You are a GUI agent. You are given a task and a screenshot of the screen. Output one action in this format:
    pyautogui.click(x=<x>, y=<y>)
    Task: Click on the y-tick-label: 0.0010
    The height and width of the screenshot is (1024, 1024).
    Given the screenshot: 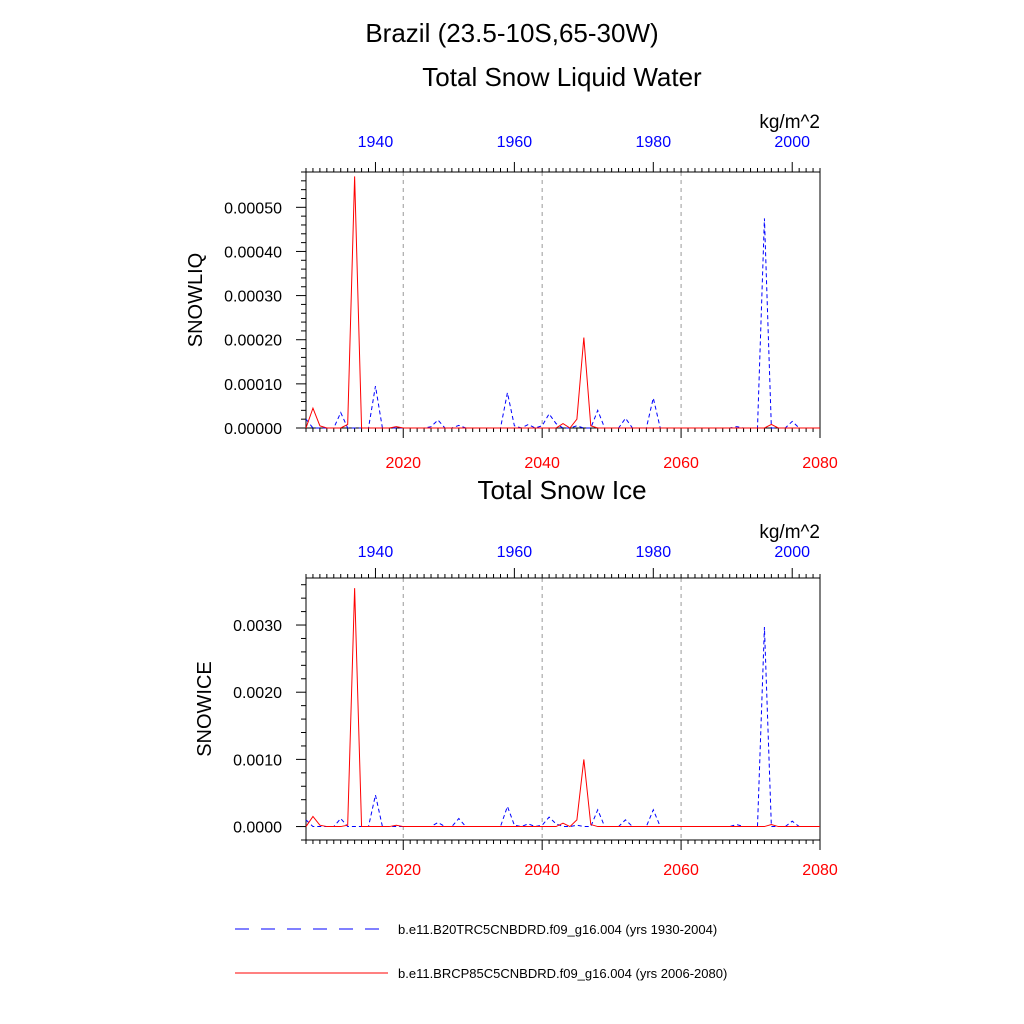 What is the action you would take?
    pyautogui.click(x=257, y=760)
    